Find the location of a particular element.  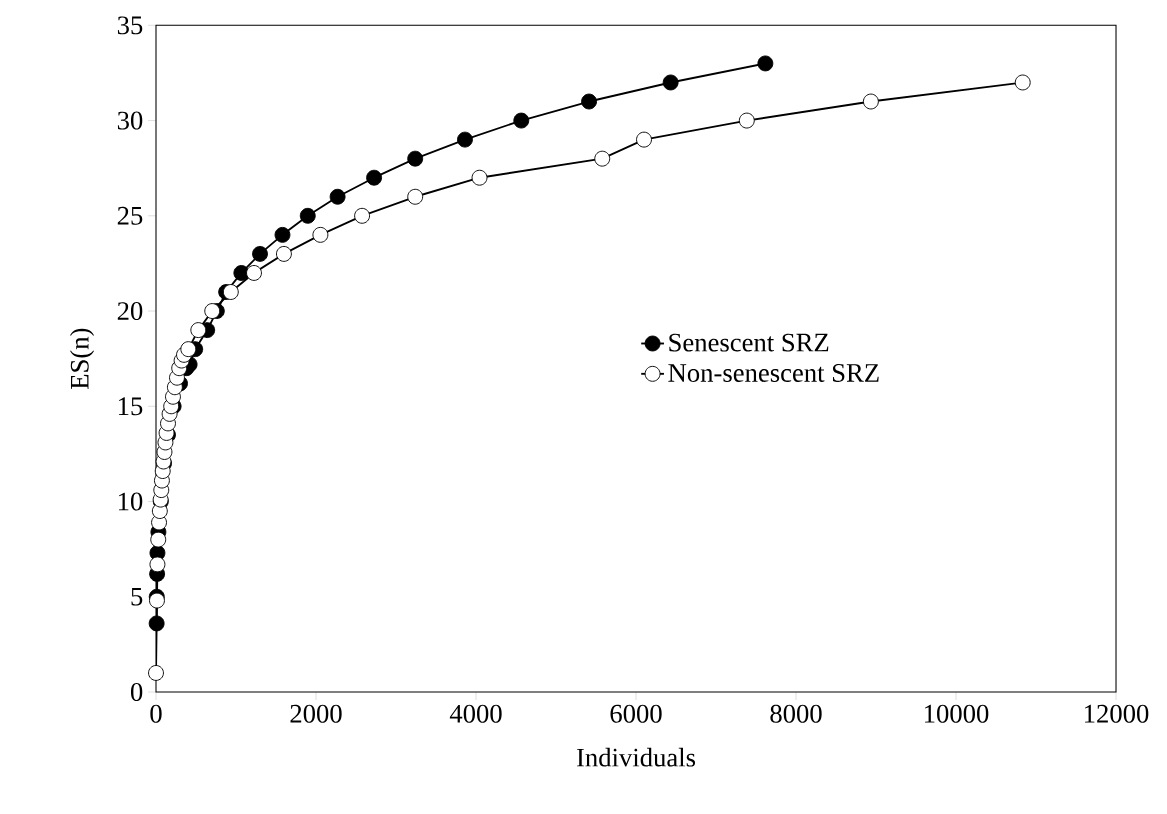

y-tick-label: 10 is located at coordinates (130, 501).